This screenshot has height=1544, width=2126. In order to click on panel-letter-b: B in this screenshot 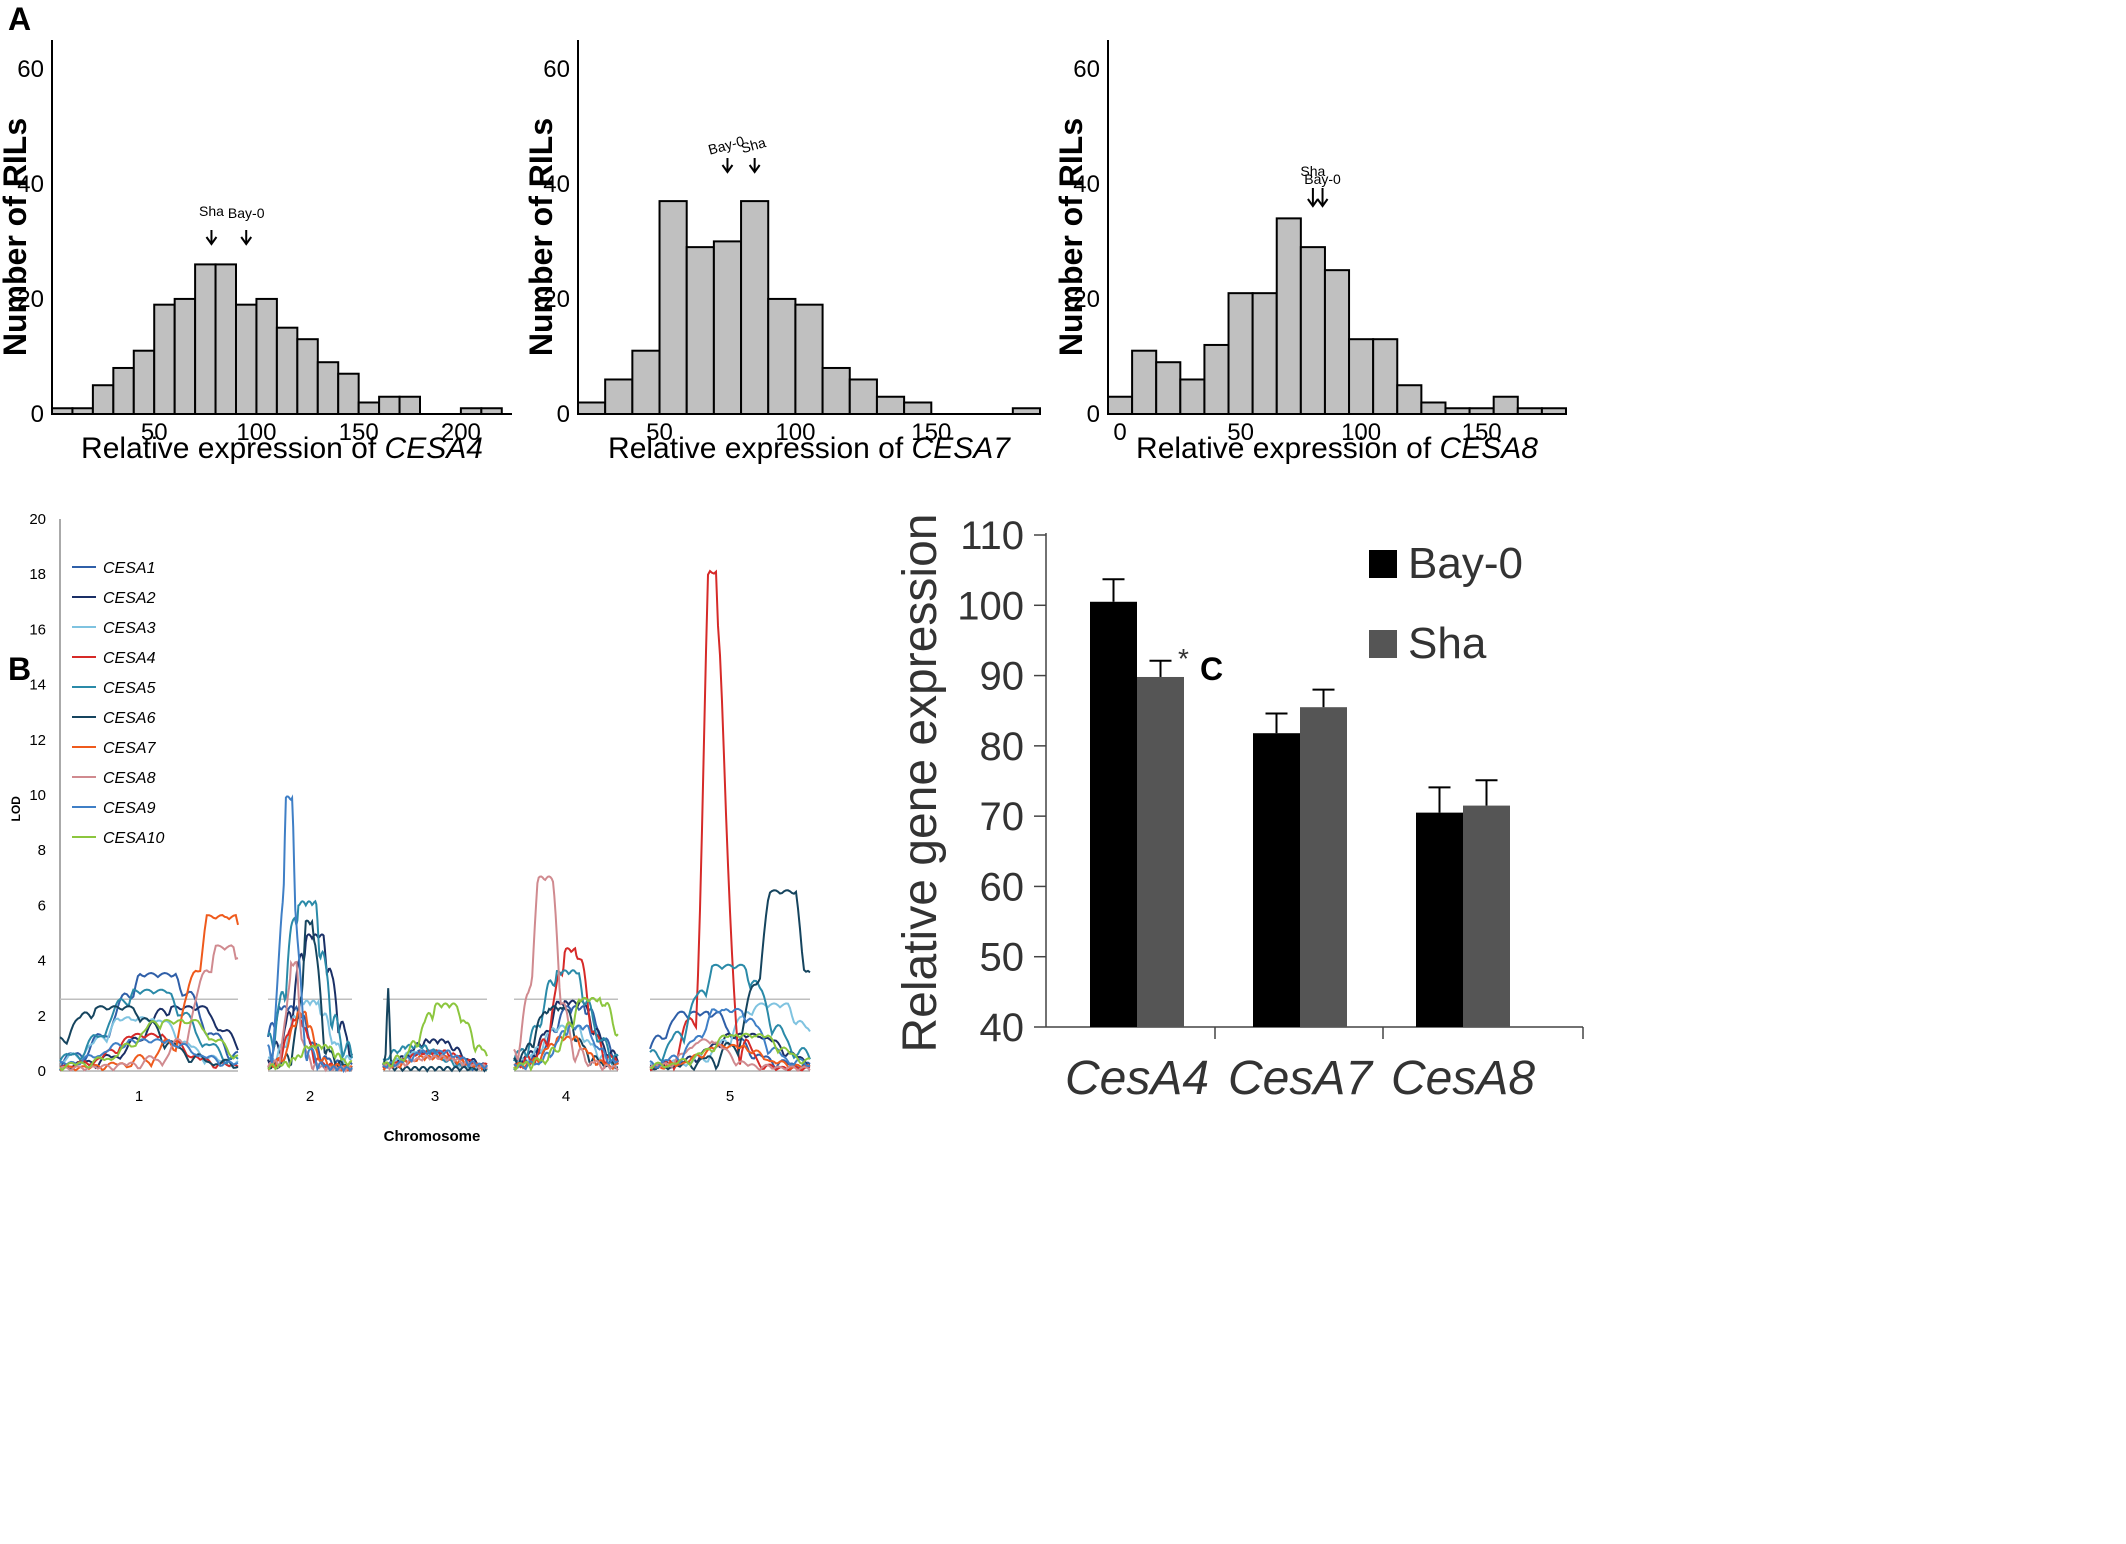, I will do `click(19, 669)`.